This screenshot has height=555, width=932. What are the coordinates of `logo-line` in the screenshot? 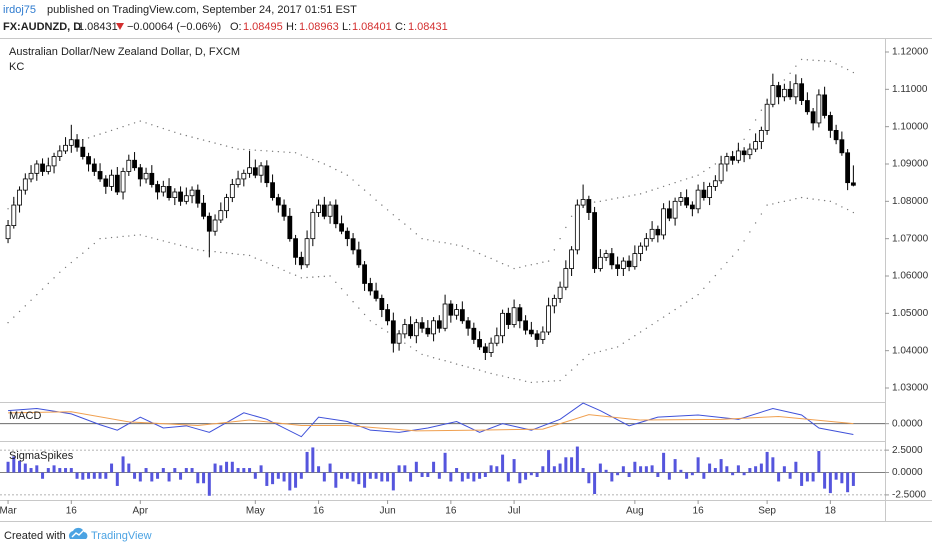 It's located at (78, 533).